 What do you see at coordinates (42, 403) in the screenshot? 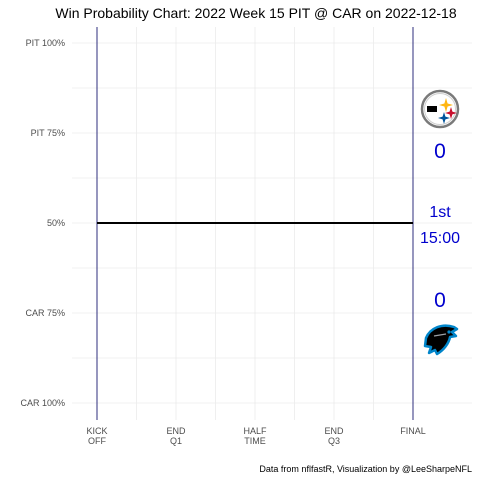
I see `y-tick-label: CAR 100%` at bounding box center [42, 403].